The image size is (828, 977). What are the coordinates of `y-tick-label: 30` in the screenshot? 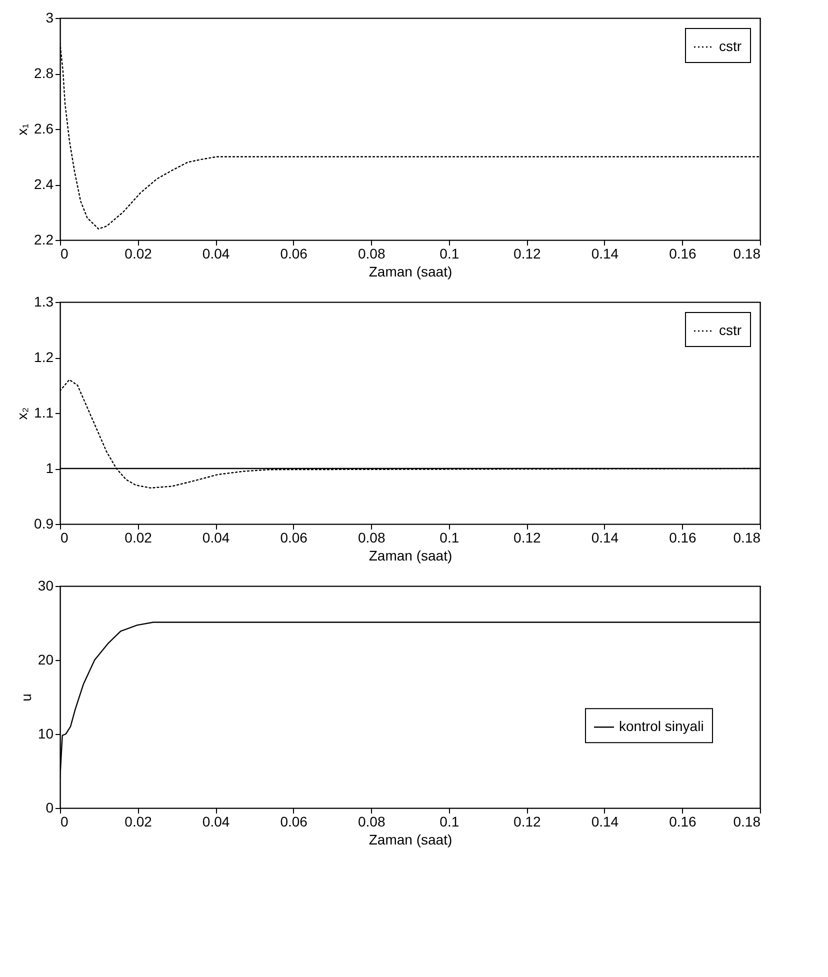 It's located at (46, 586).